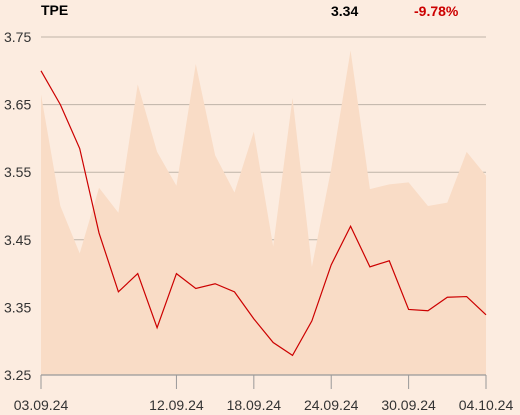 The height and width of the screenshot is (415, 520). Describe the element at coordinates (17, 240) in the screenshot. I see `y-tick-label: 3.45` at that location.